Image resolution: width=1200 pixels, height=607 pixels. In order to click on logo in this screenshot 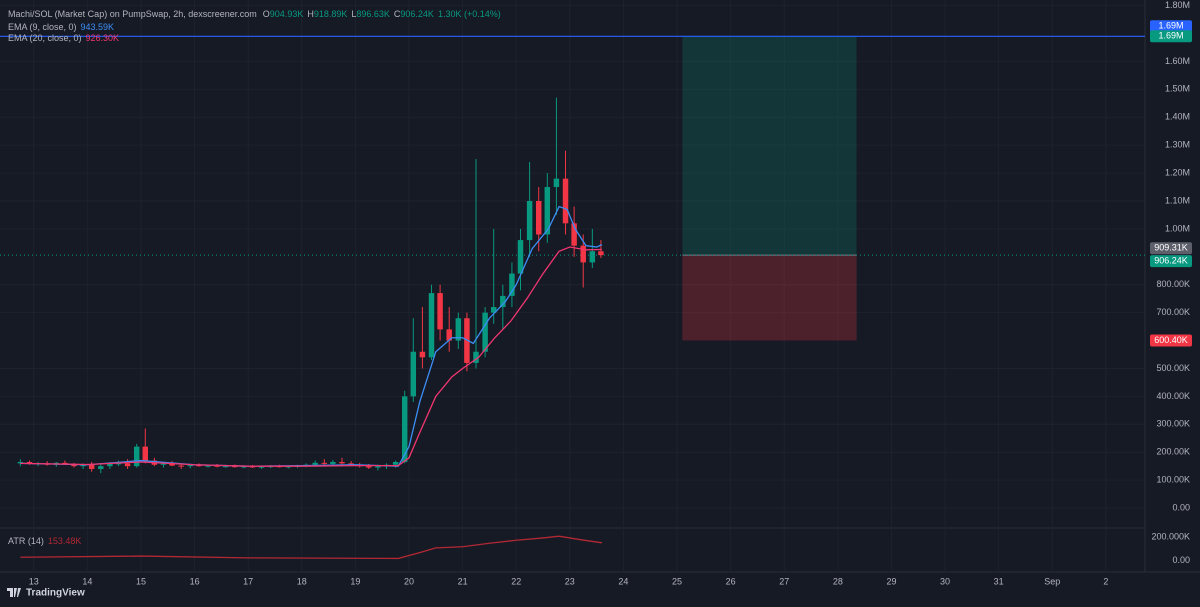, I will do `click(14, 592)`.